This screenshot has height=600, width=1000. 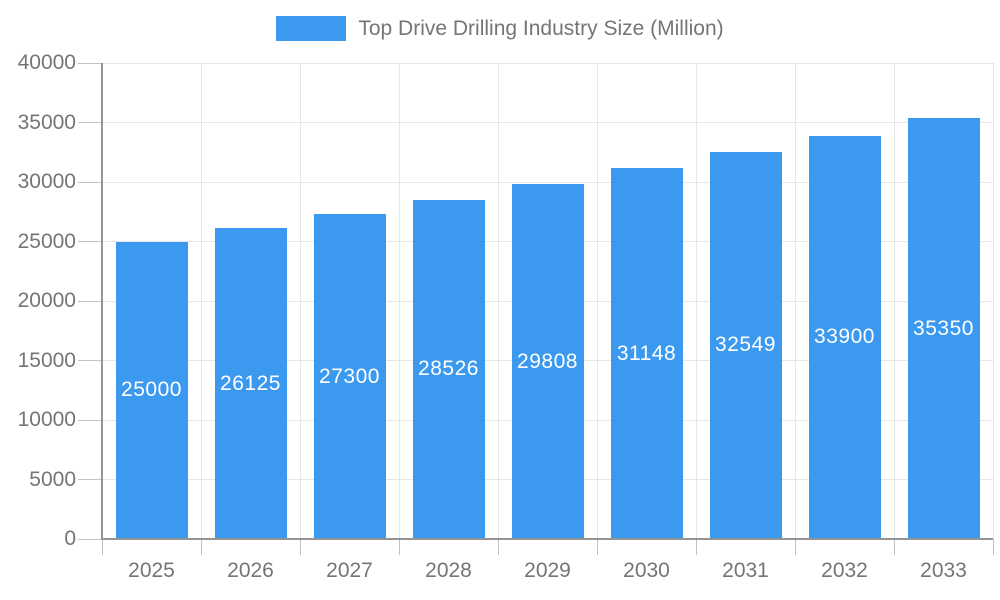 I want to click on x-axis-label: 2029, so click(x=547, y=570).